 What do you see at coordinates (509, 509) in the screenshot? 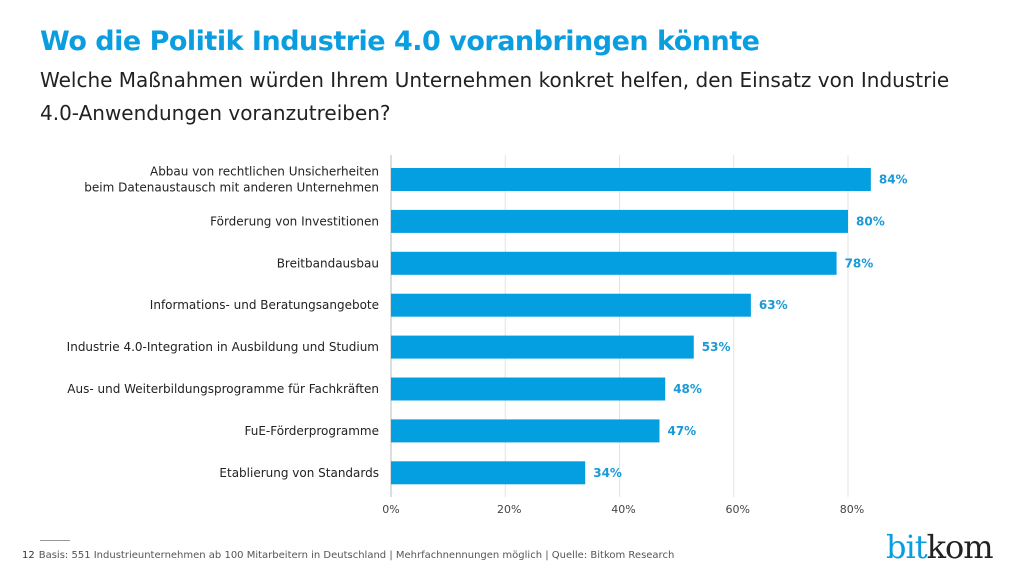
I see `x-tick-label: 20%` at bounding box center [509, 509].